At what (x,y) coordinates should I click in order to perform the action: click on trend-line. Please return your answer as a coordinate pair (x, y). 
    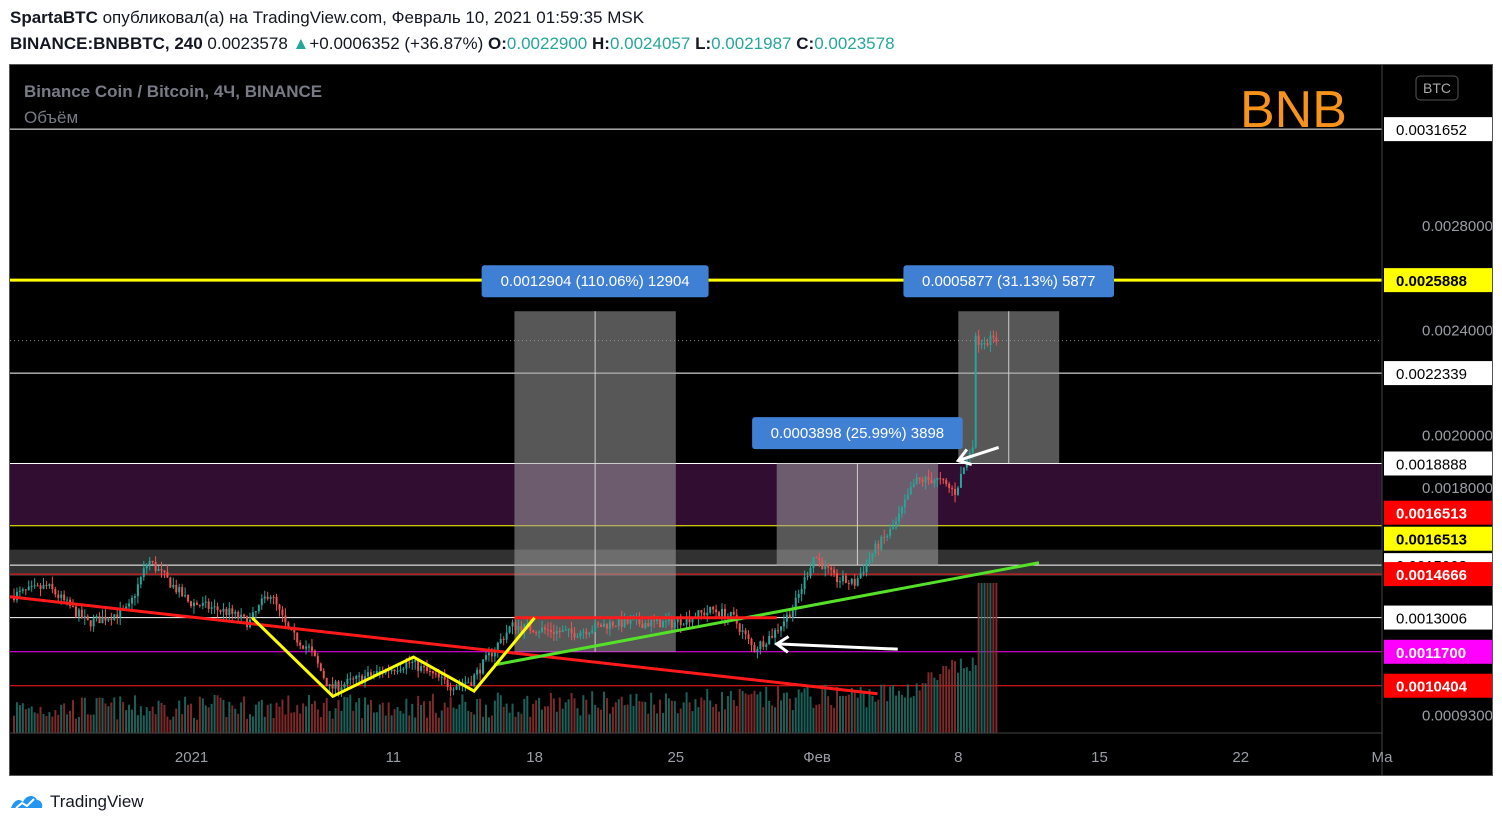
    Looking at the image, I should click on (766, 614).